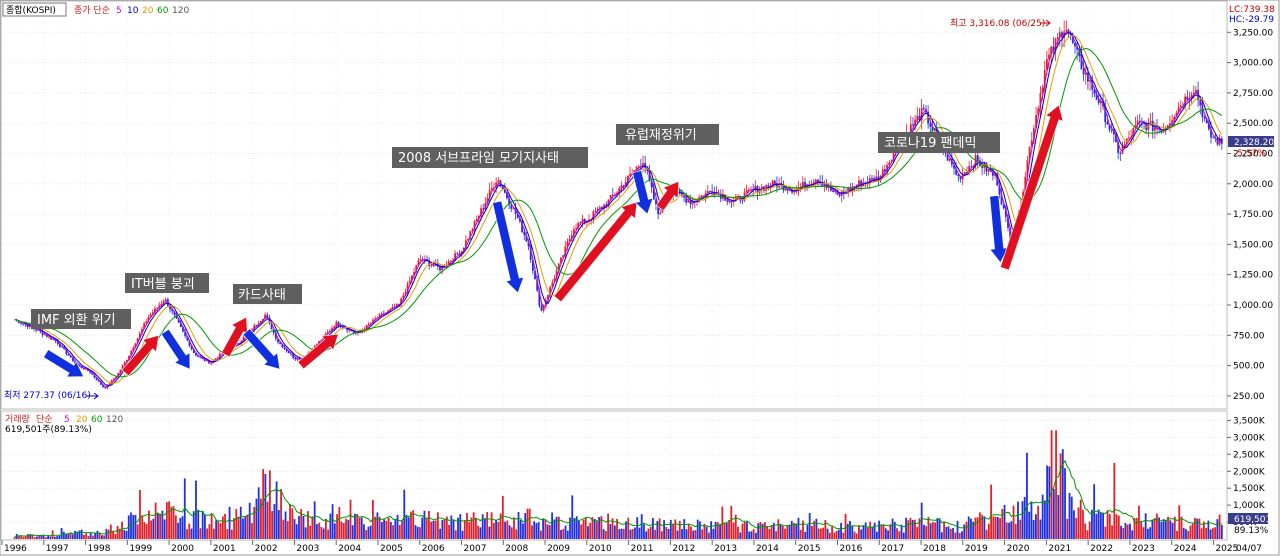 Image resolution: width=1280 pixels, height=556 pixels. I want to click on arrow-up-recovery-1999, so click(140, 355).